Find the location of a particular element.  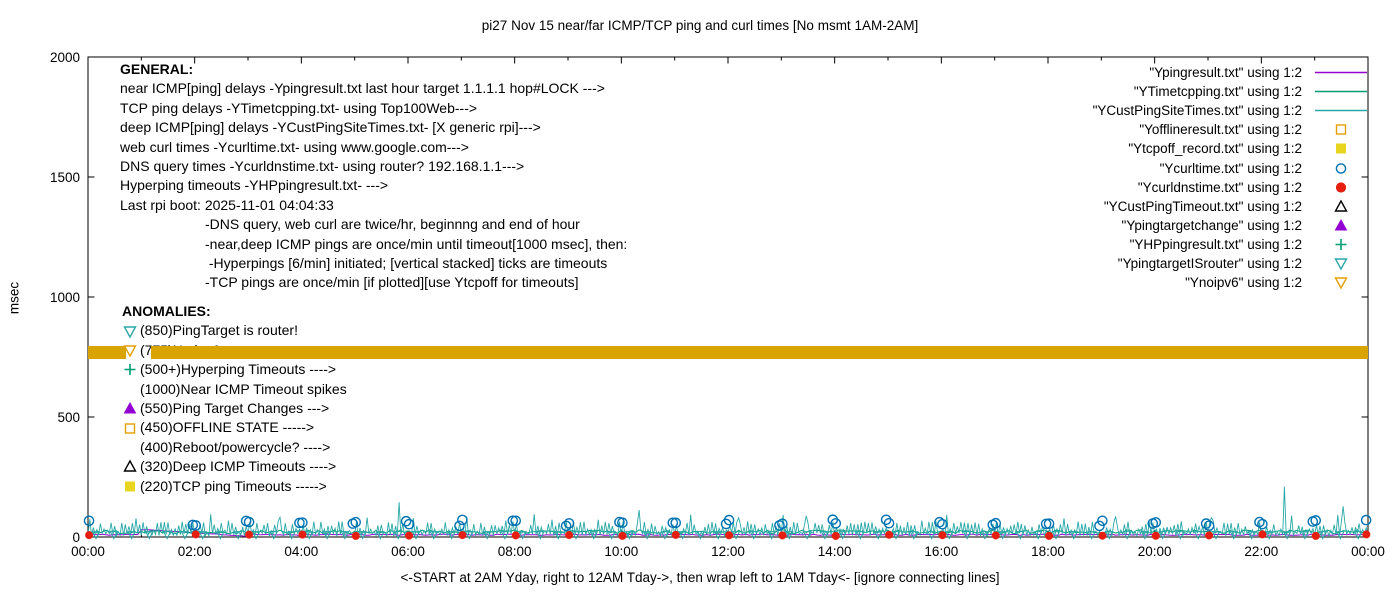

legend-item: "Ypingtargetchange" using 1:2 is located at coordinates (1231, 225).